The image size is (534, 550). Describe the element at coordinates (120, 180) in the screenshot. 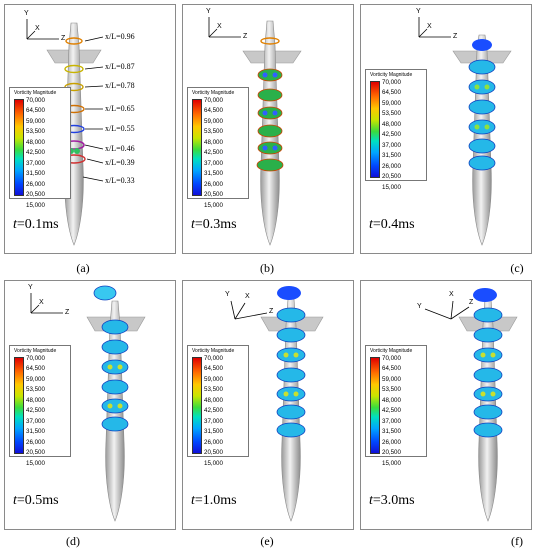

I see `xl-label: x/L=0.33` at that location.